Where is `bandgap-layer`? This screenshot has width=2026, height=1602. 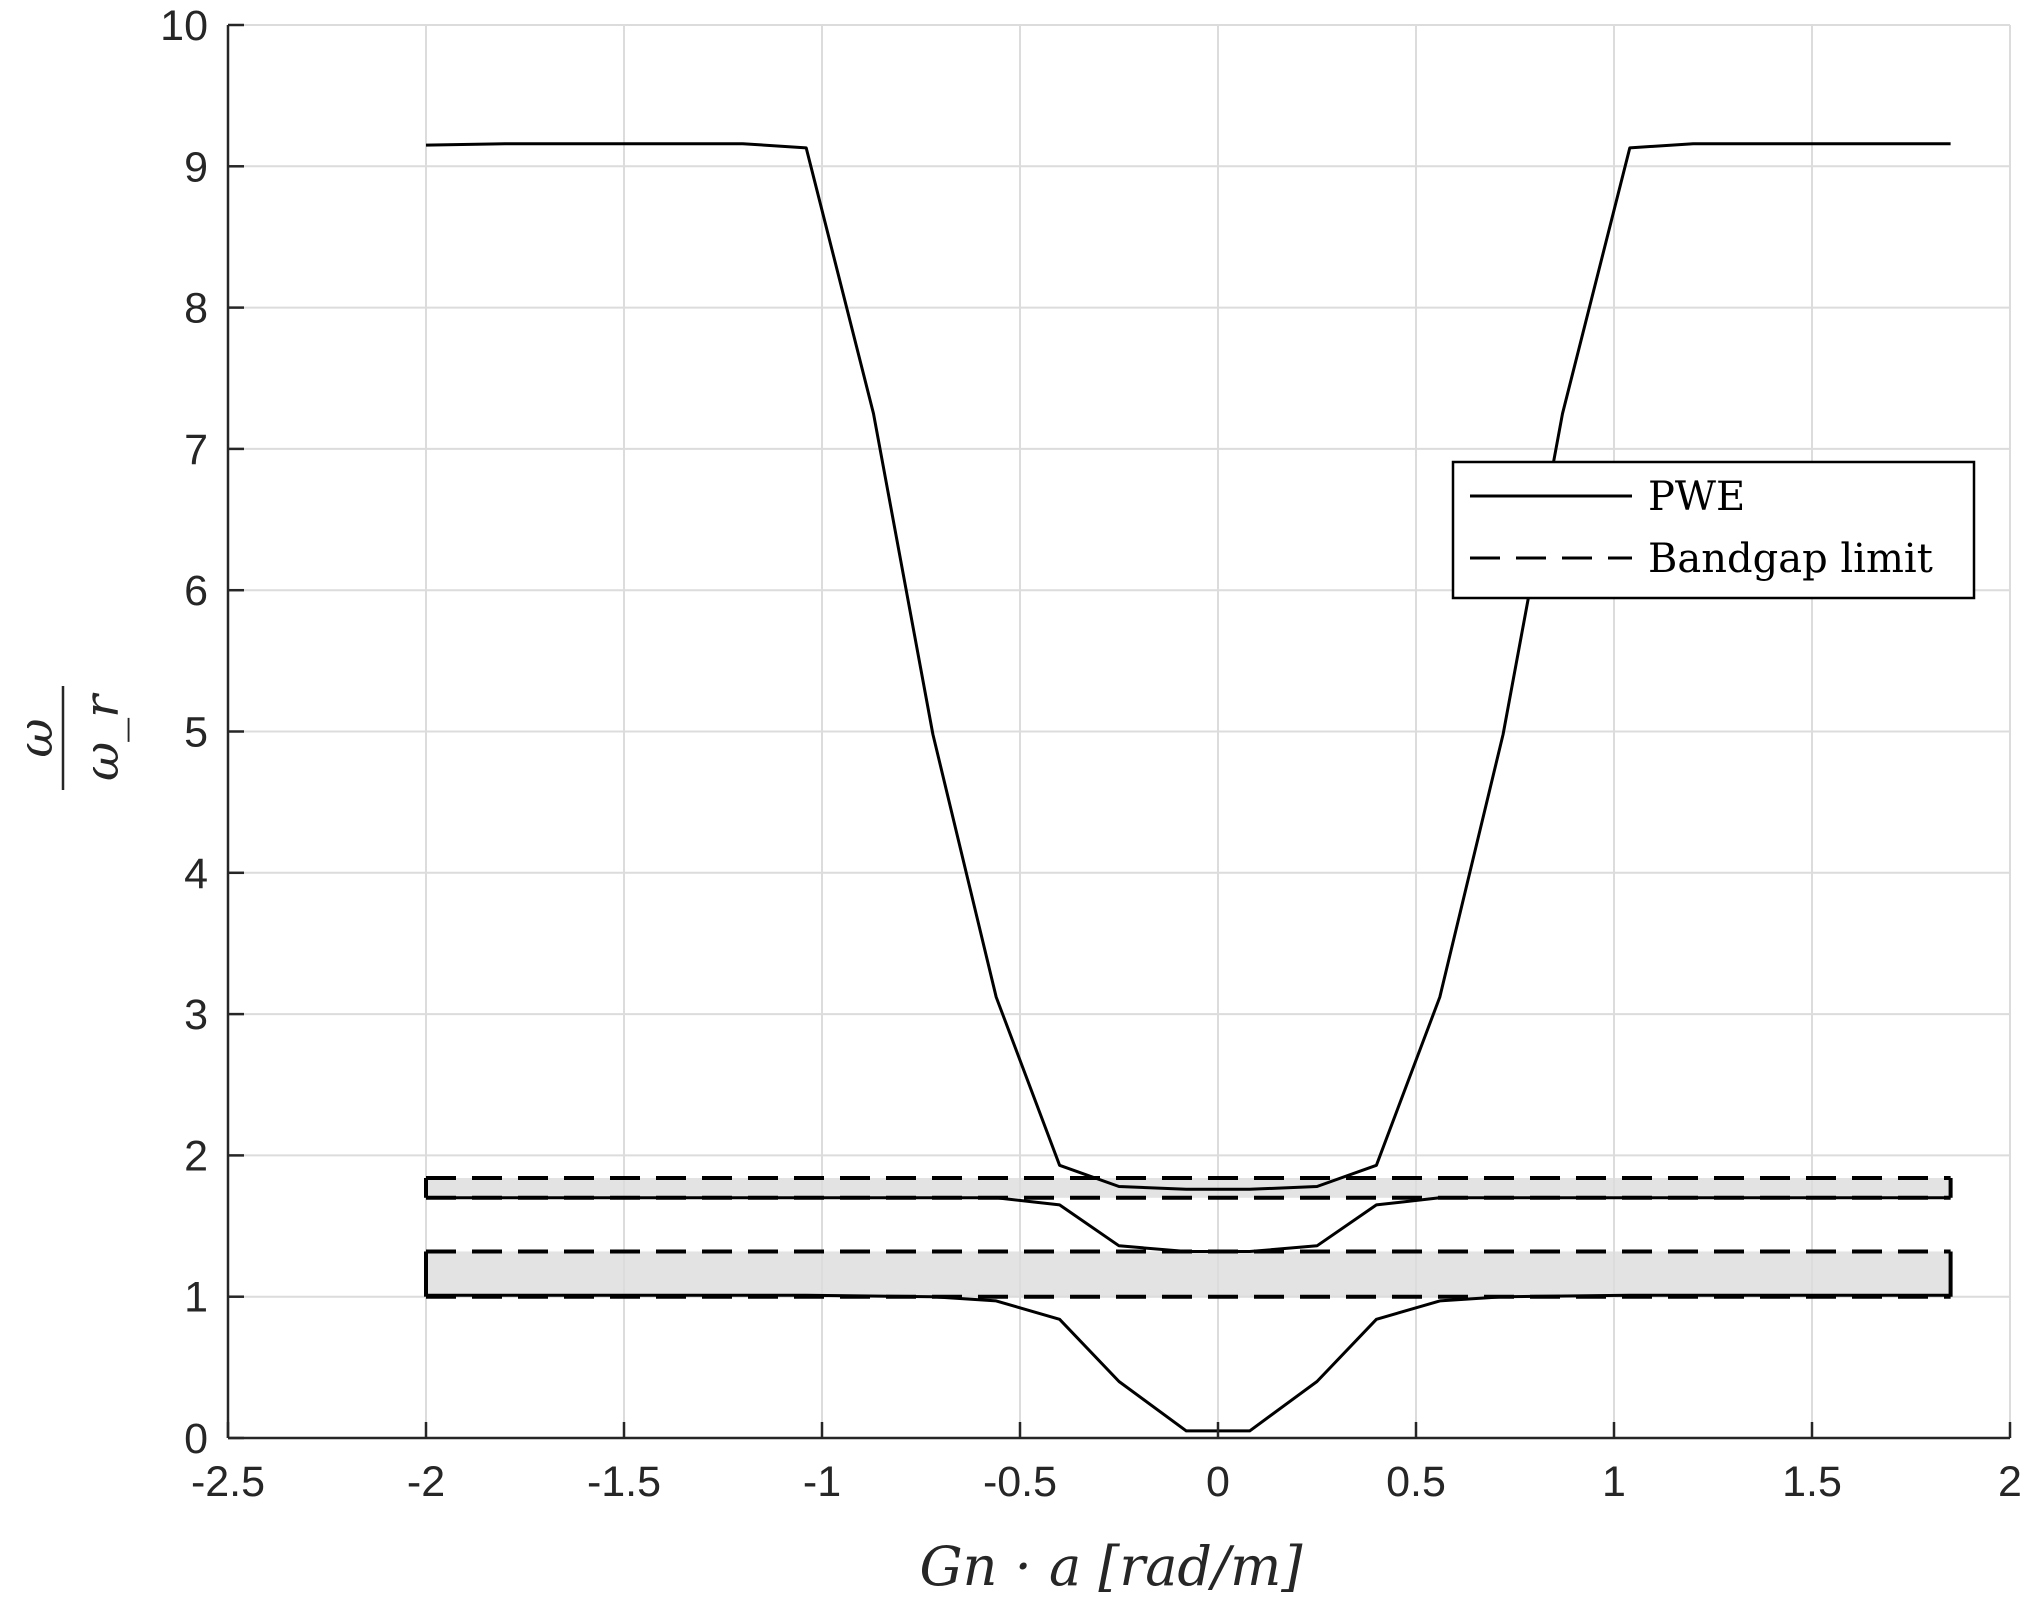
bandgap-layer is located at coordinates (1188, 1237).